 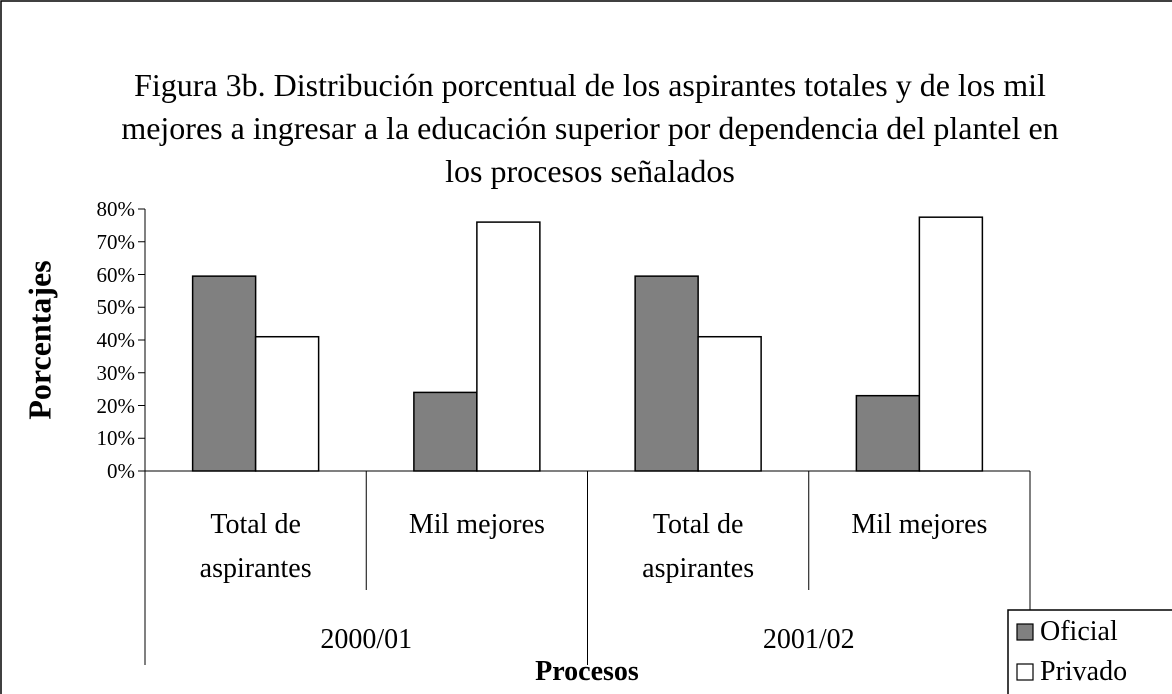 I want to click on legend-box, so click(x=1089, y=651).